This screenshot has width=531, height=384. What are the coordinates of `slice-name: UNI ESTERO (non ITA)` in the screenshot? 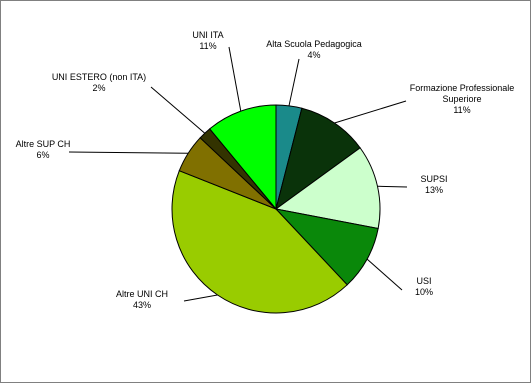 It's located at (99, 77).